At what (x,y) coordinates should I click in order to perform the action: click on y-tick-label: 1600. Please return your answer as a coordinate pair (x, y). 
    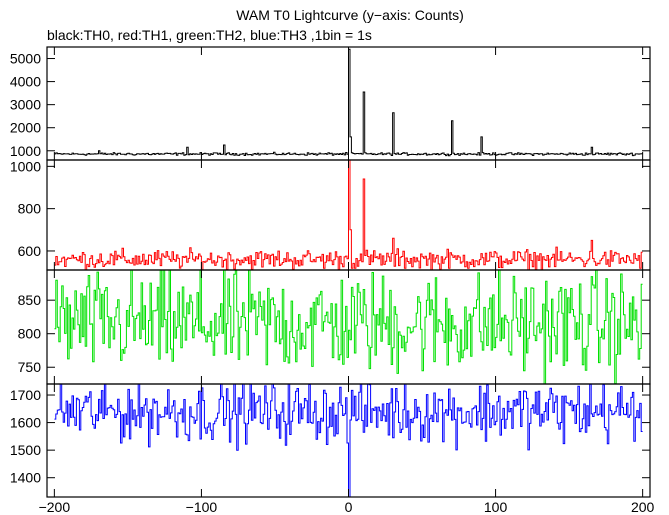
    Looking at the image, I should click on (25, 423).